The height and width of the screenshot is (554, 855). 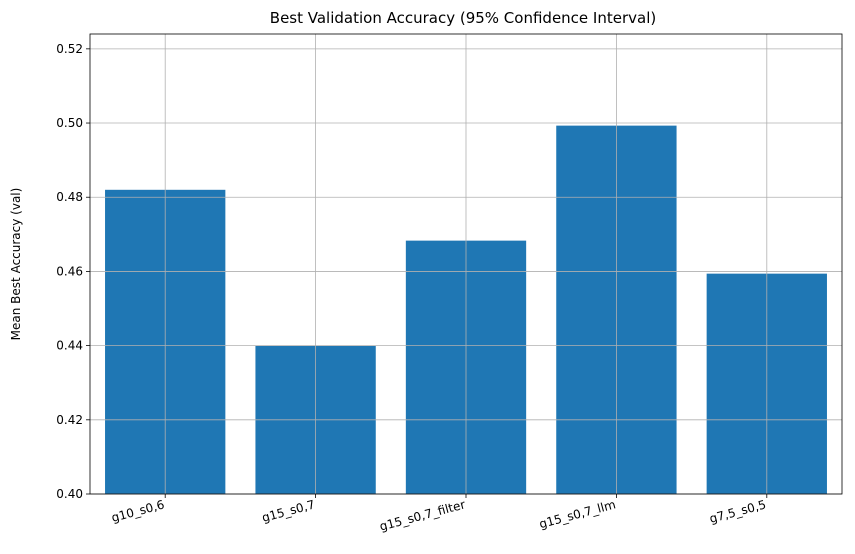 I want to click on x-tick-label: g10_s0,6, so click(x=138, y=511).